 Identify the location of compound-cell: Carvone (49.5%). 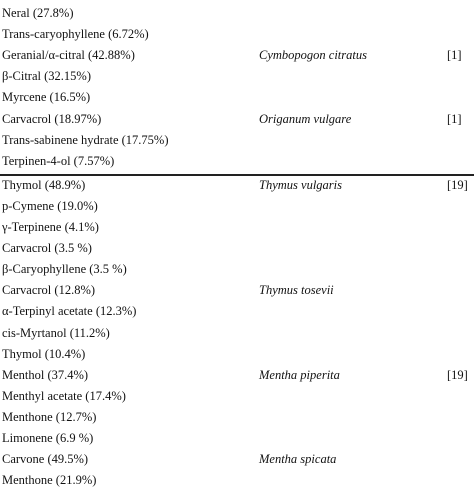
(45, 459).